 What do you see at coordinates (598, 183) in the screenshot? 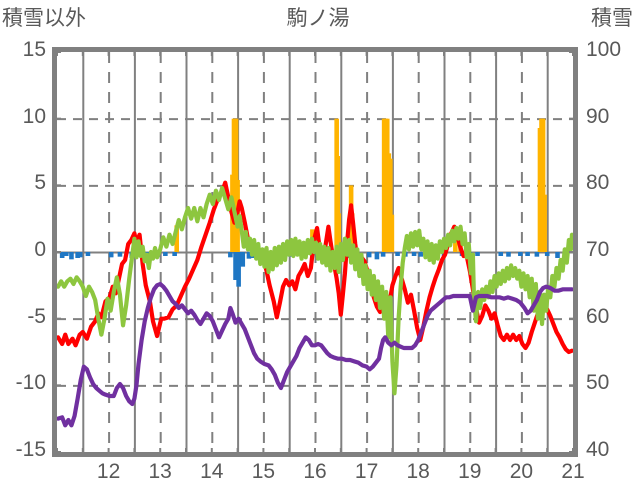
I see `y-tick-label-right: 80` at bounding box center [598, 183].